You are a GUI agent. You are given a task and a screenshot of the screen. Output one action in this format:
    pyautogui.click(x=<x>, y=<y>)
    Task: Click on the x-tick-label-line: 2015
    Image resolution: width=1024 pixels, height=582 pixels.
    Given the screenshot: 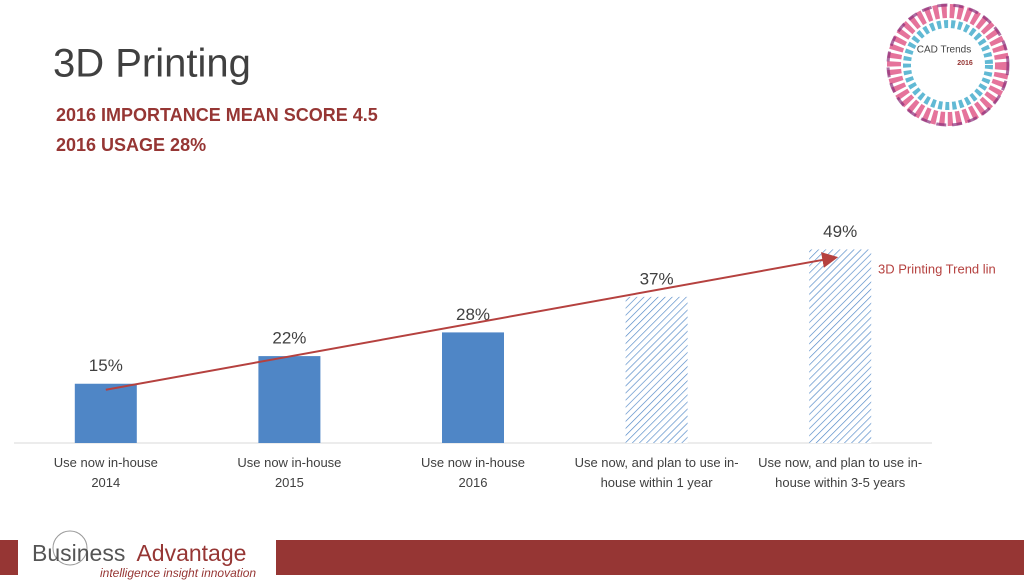 What is the action you would take?
    pyautogui.click(x=289, y=482)
    